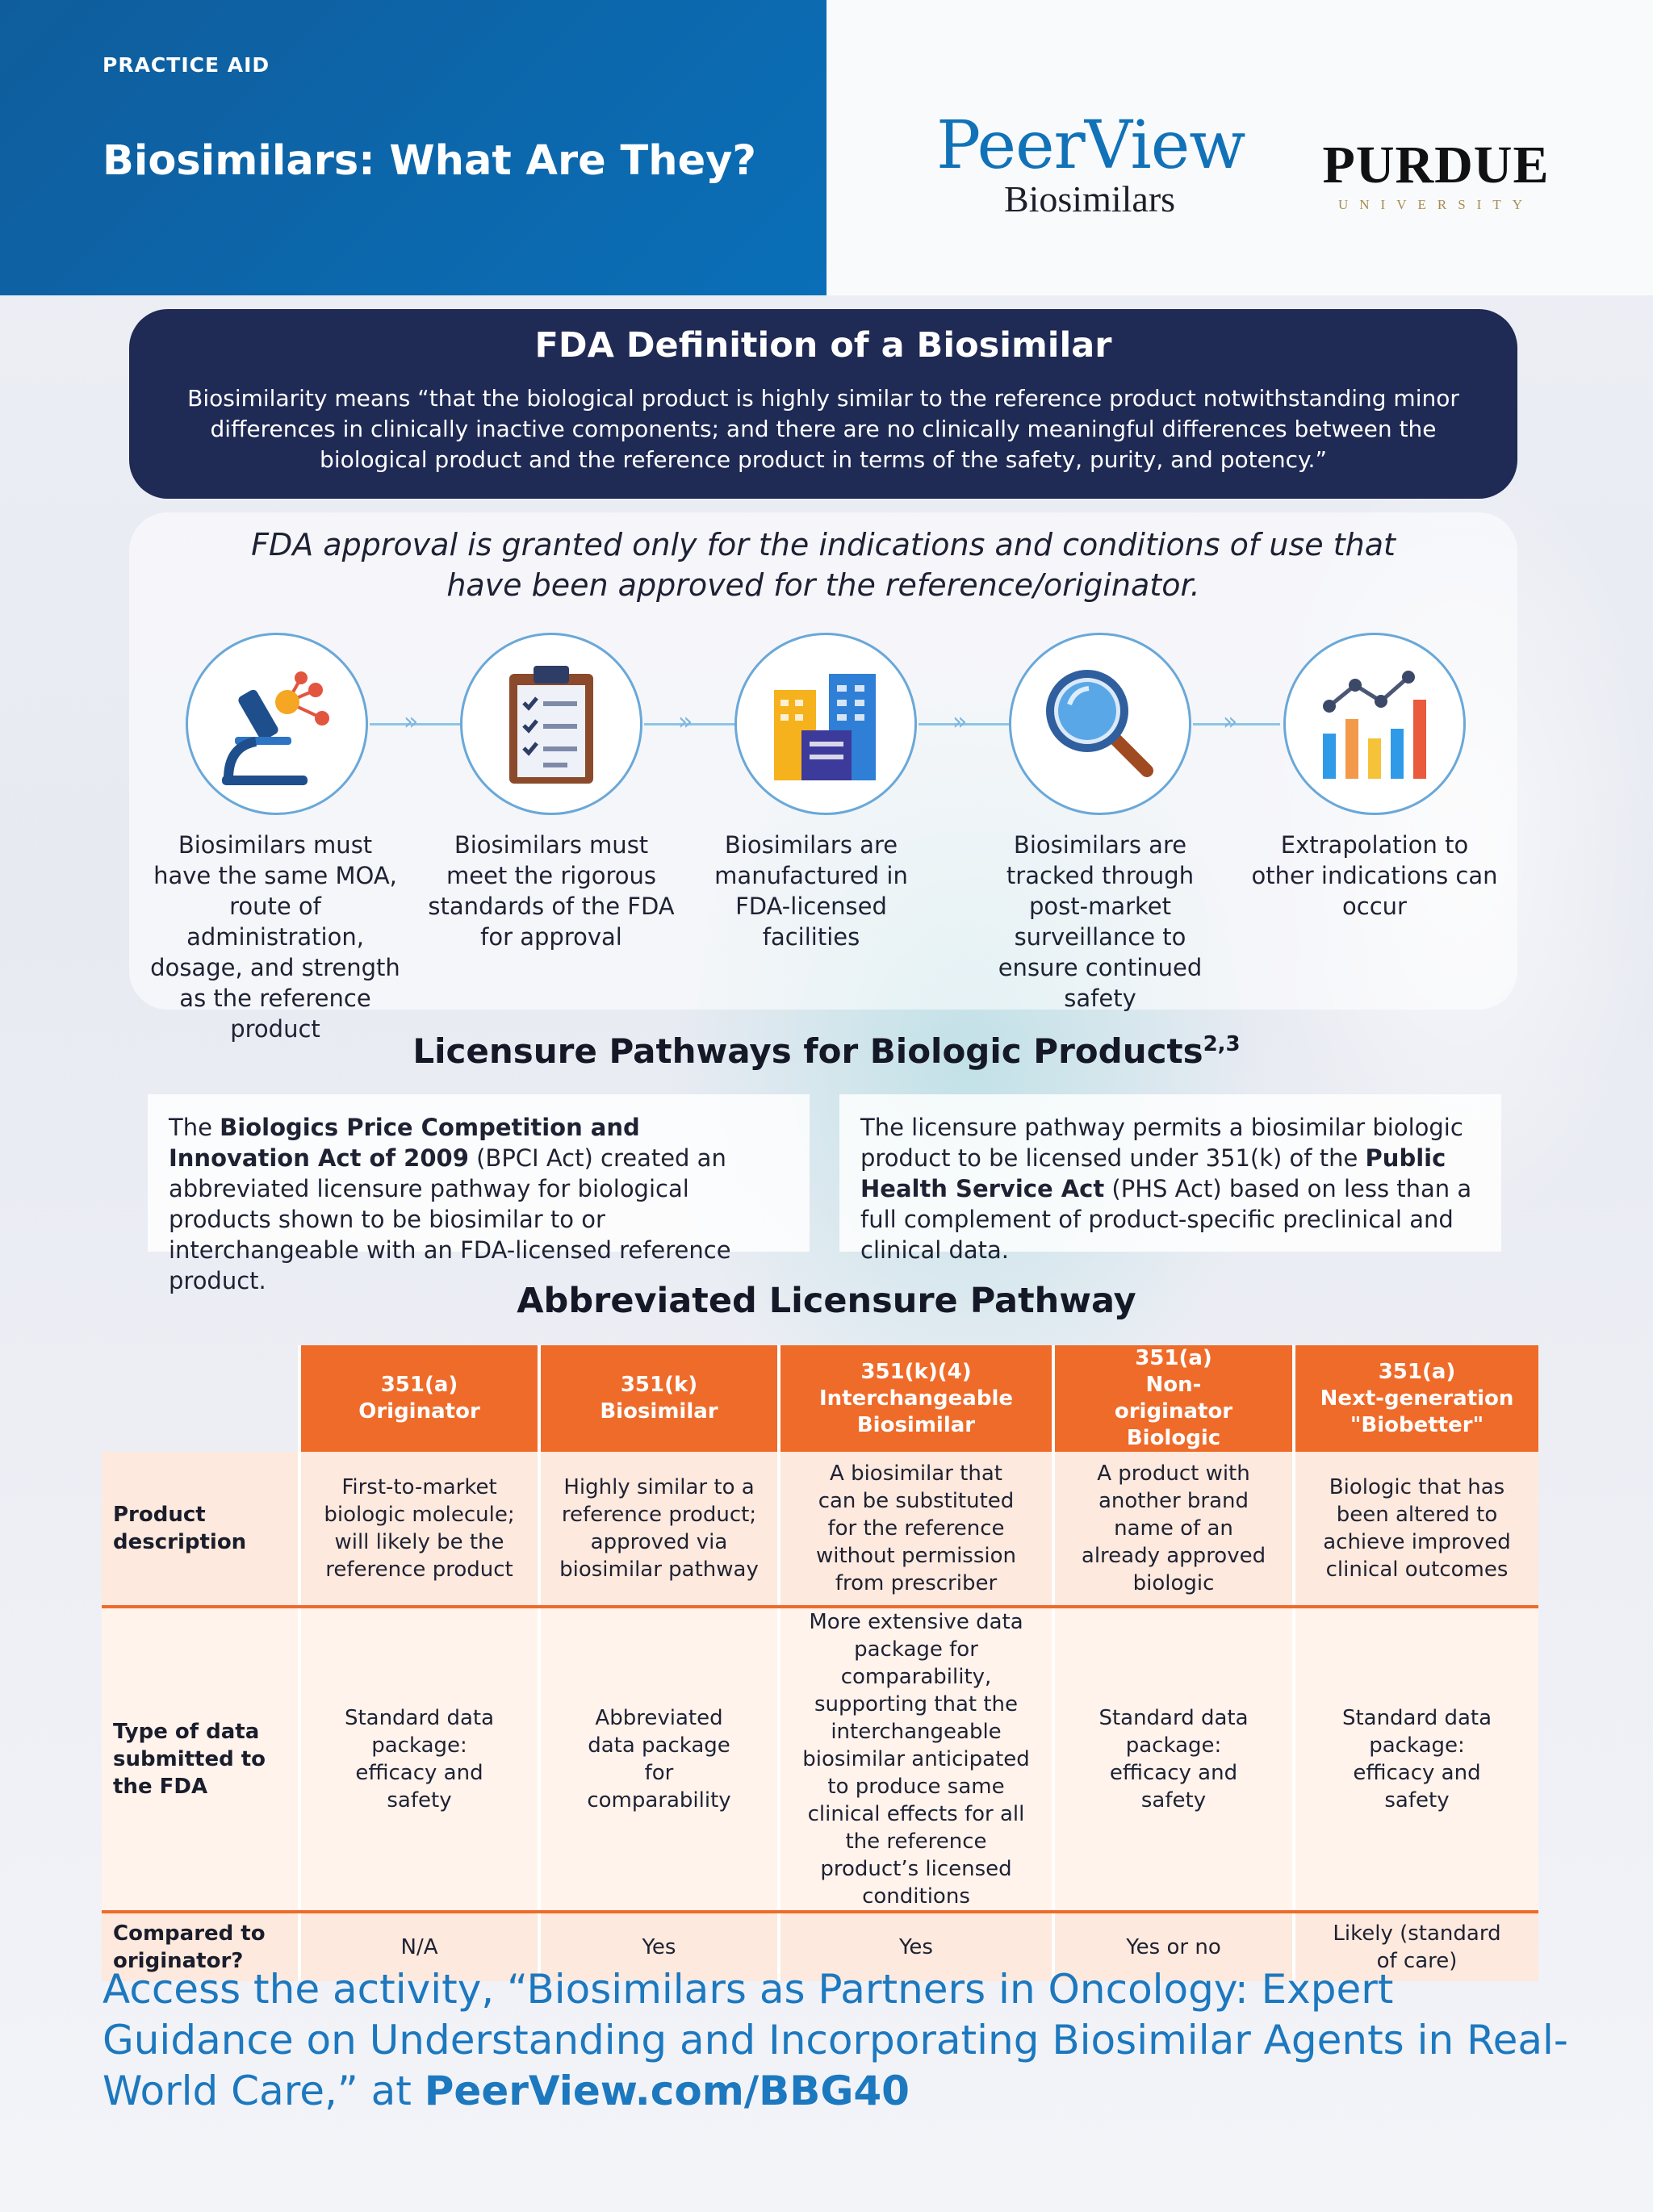 The height and width of the screenshot is (2212, 1653). I want to click on buildings-icon, so click(825, 727).